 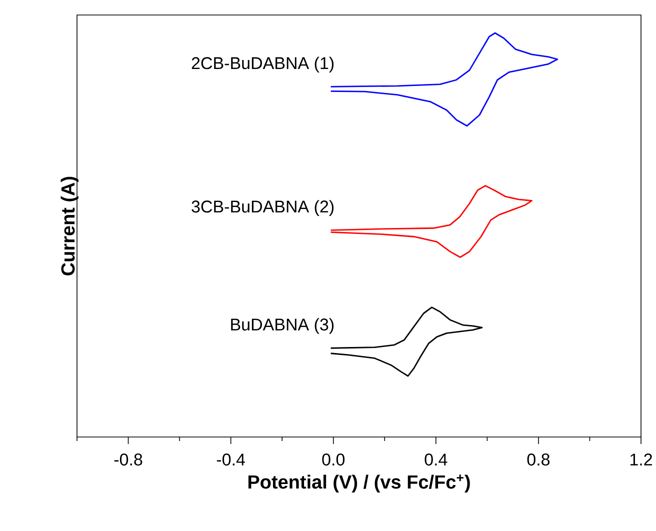 What do you see at coordinates (263, 64) in the screenshot?
I see `series-label: 2CB-BuDABNA (1)` at bounding box center [263, 64].